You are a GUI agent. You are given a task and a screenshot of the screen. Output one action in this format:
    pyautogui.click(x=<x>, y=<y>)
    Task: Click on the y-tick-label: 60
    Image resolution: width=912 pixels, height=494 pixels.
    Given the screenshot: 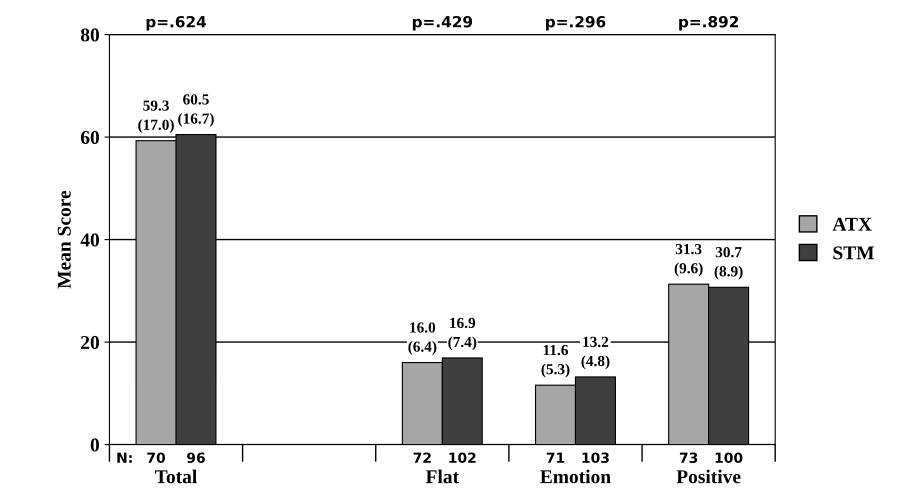 What is the action you would take?
    pyautogui.click(x=89, y=137)
    